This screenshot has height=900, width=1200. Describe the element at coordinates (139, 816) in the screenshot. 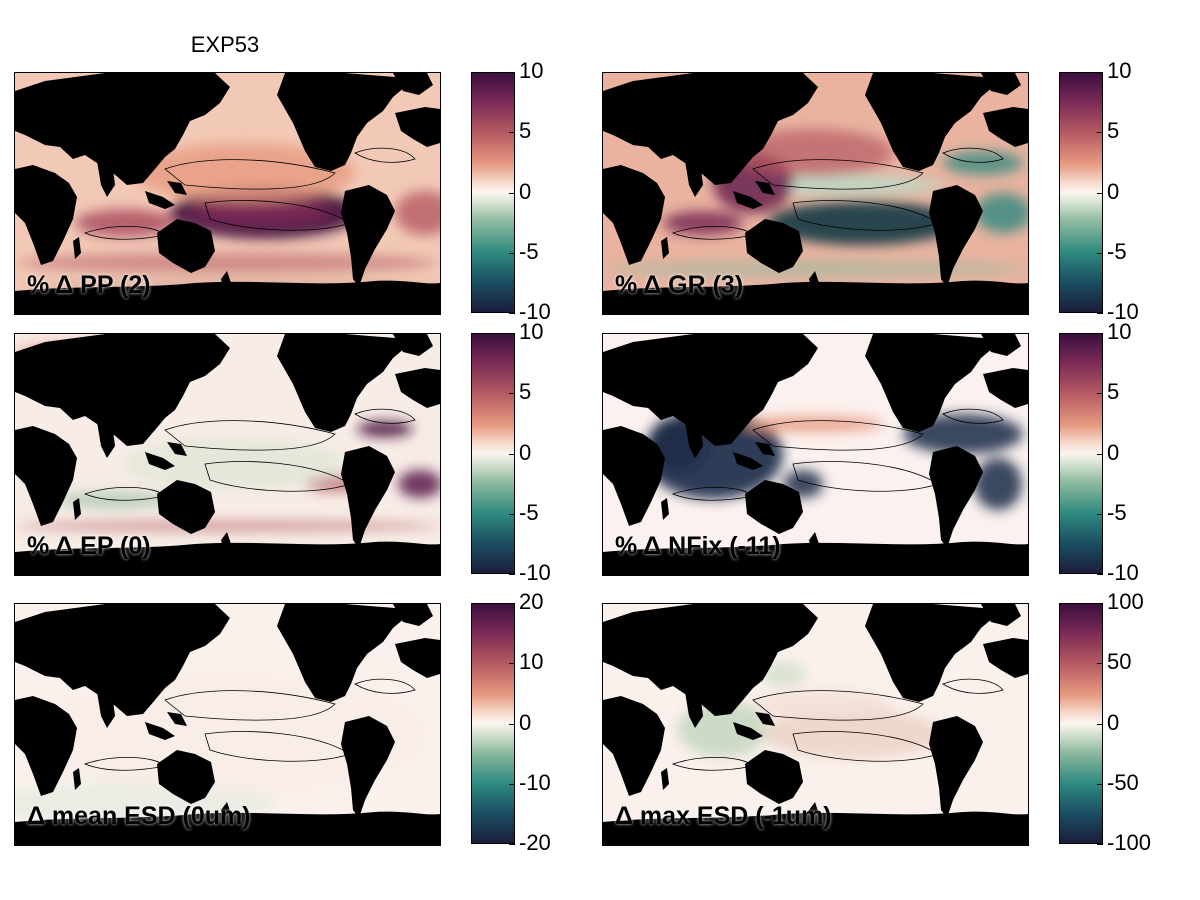

I see `panel-label: Δ mean ESD (0um)` at that location.